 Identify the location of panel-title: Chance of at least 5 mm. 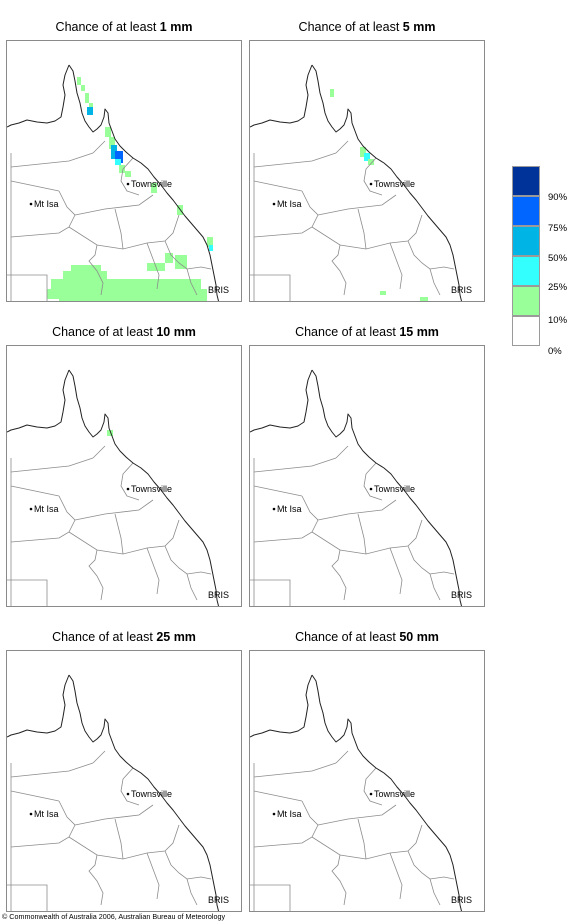
(367, 27).